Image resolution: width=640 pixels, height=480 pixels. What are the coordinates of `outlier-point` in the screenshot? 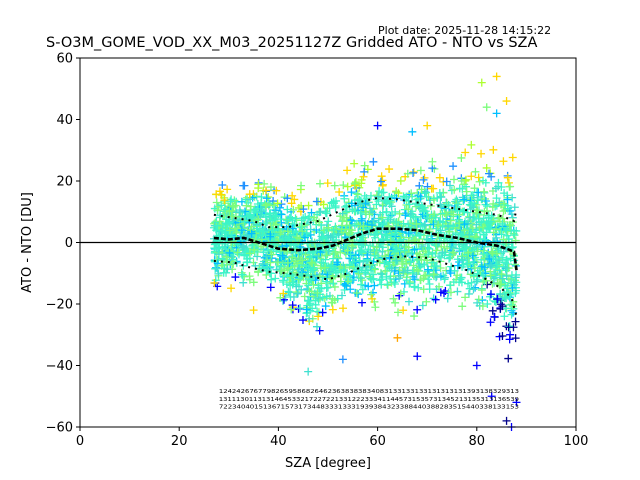 It's located at (481, 82).